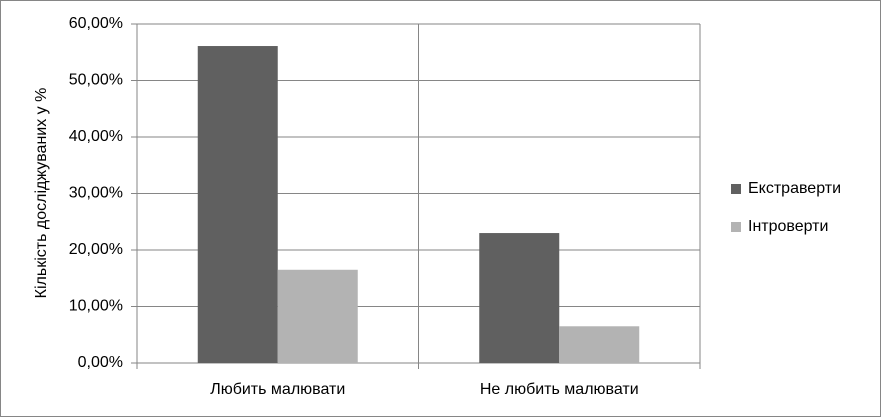 This screenshot has height=417, width=881. I want to click on y-tick-label: 40,00%, so click(96, 136).